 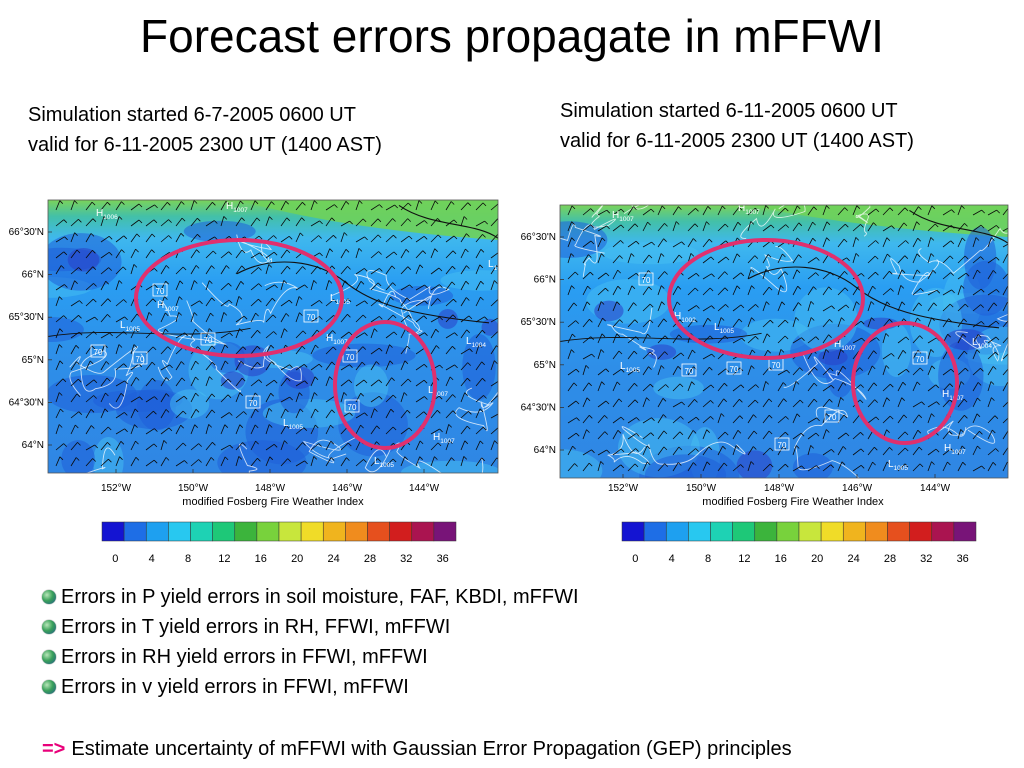 I want to click on terrain-line, so click(x=363, y=292).